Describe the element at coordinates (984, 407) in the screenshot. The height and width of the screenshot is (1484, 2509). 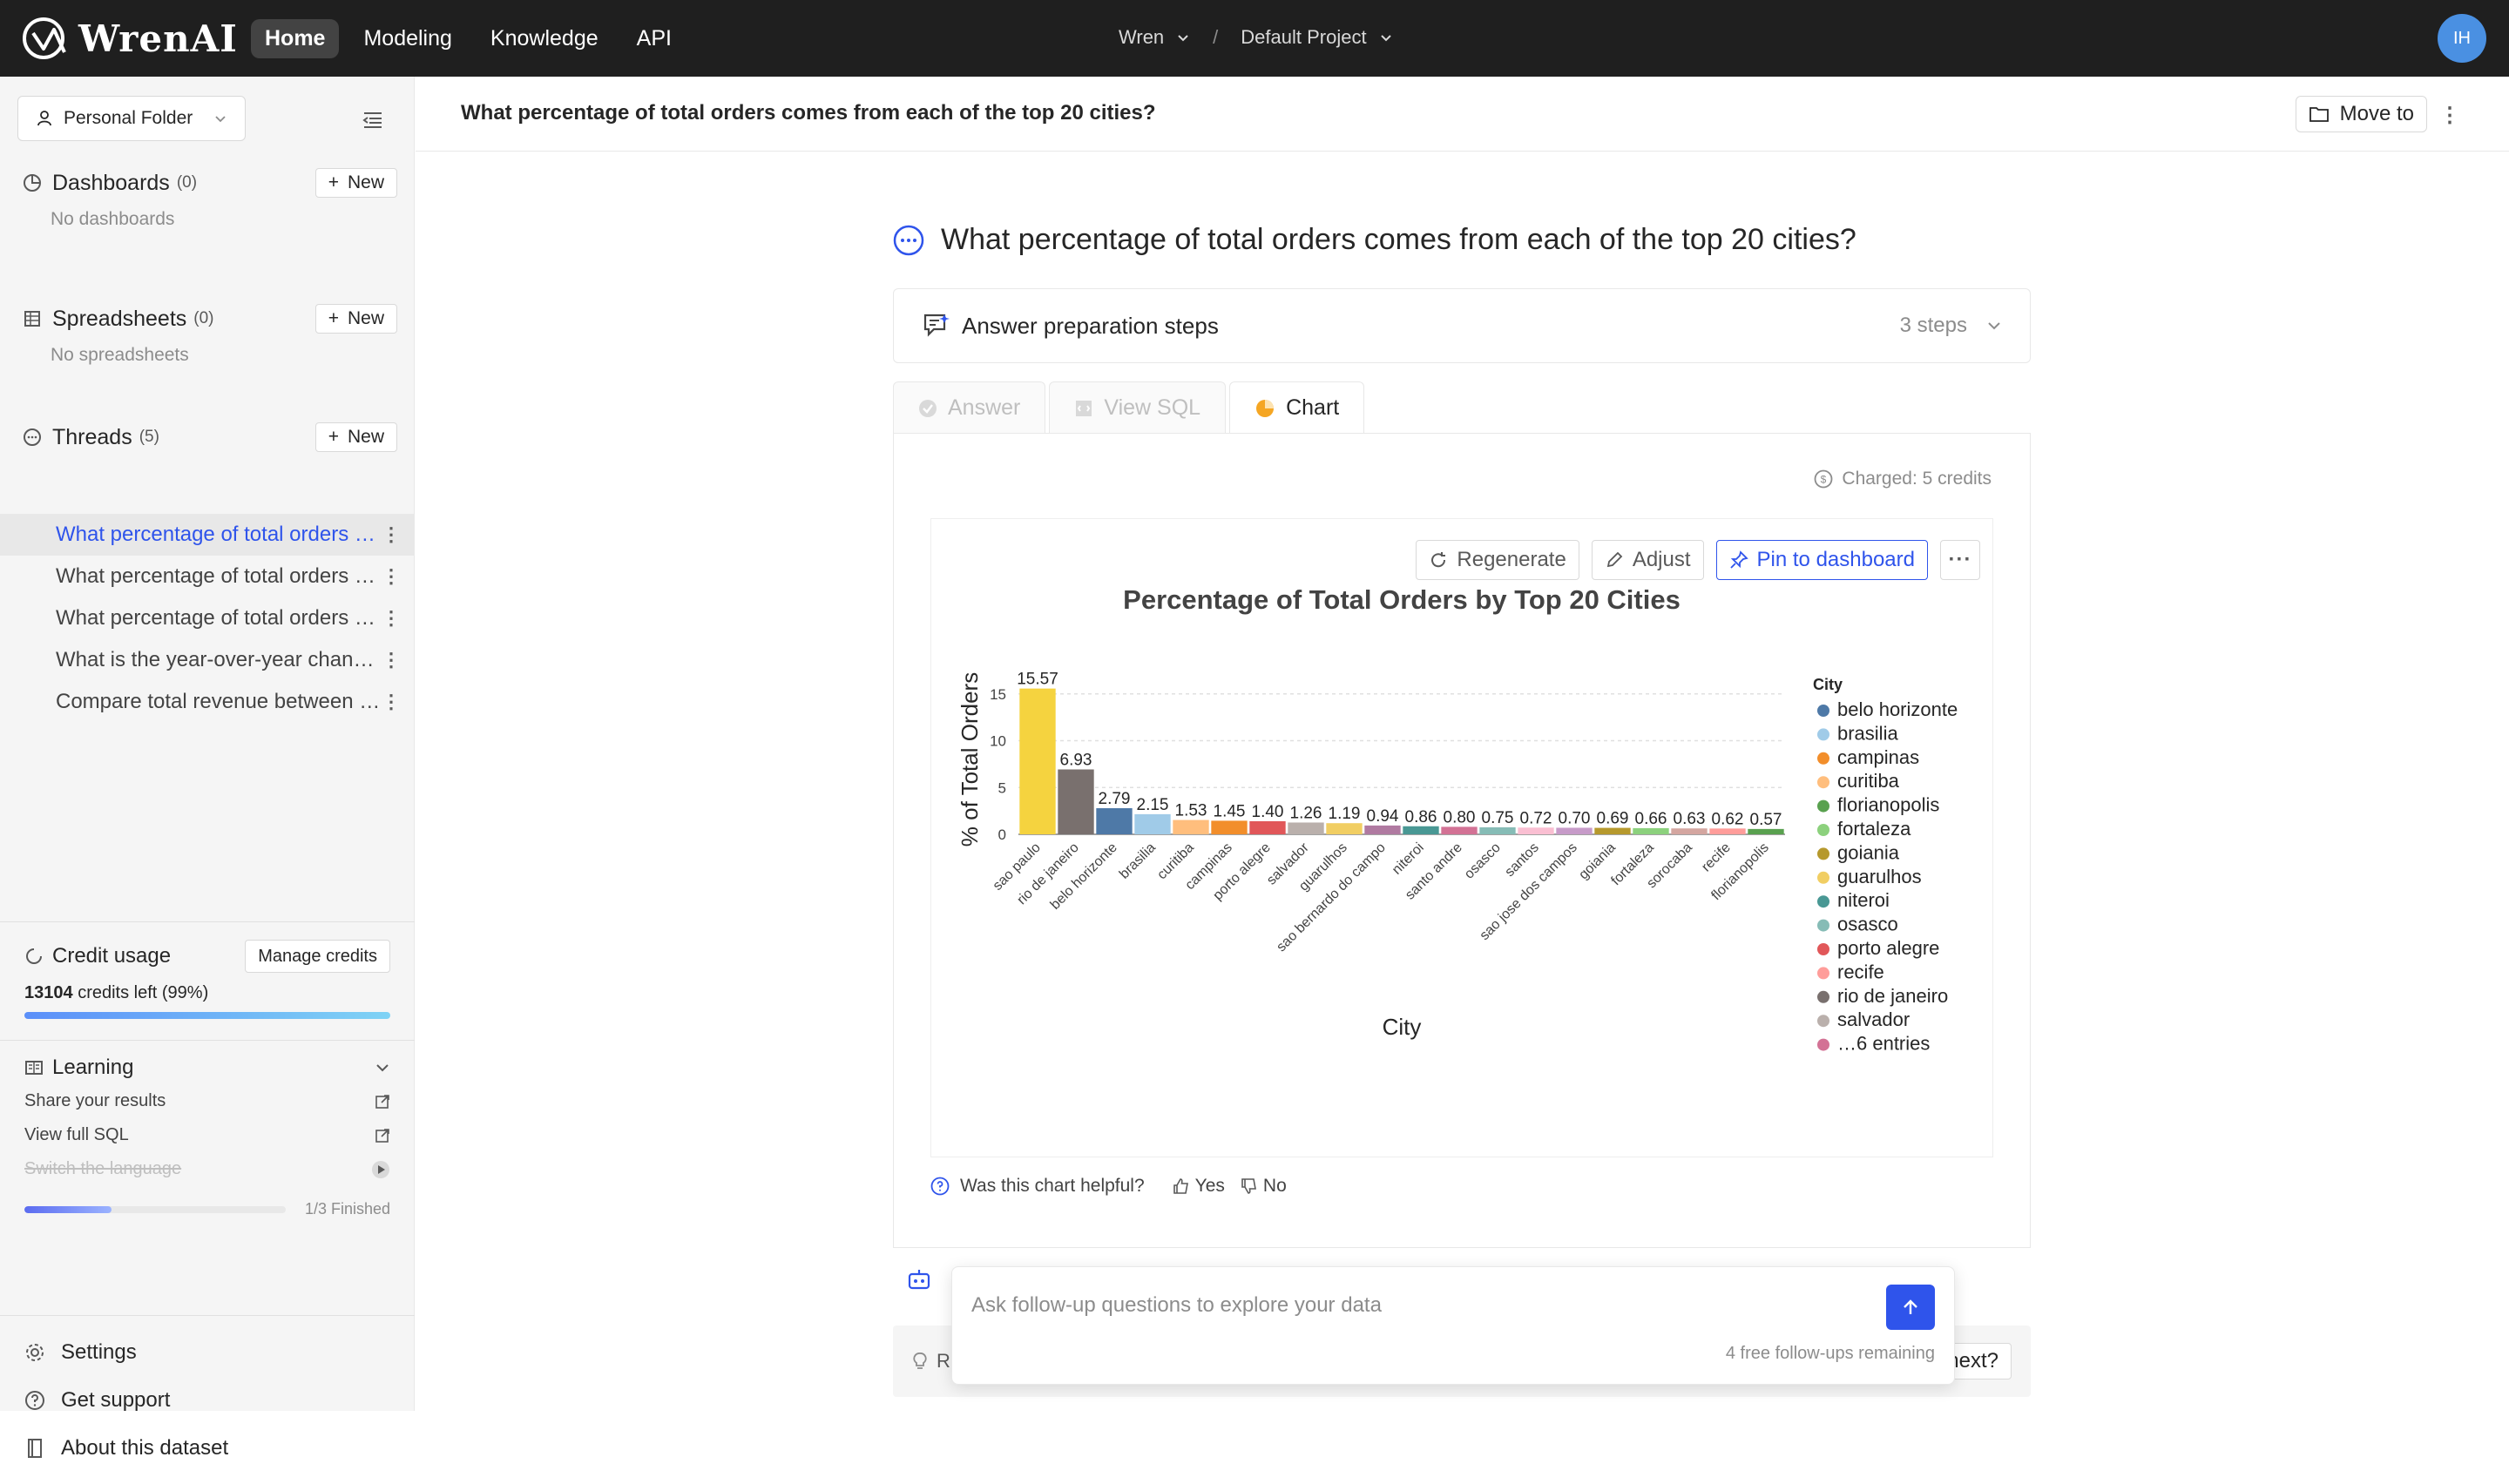
I see `tab-answer-label: Answer` at that location.